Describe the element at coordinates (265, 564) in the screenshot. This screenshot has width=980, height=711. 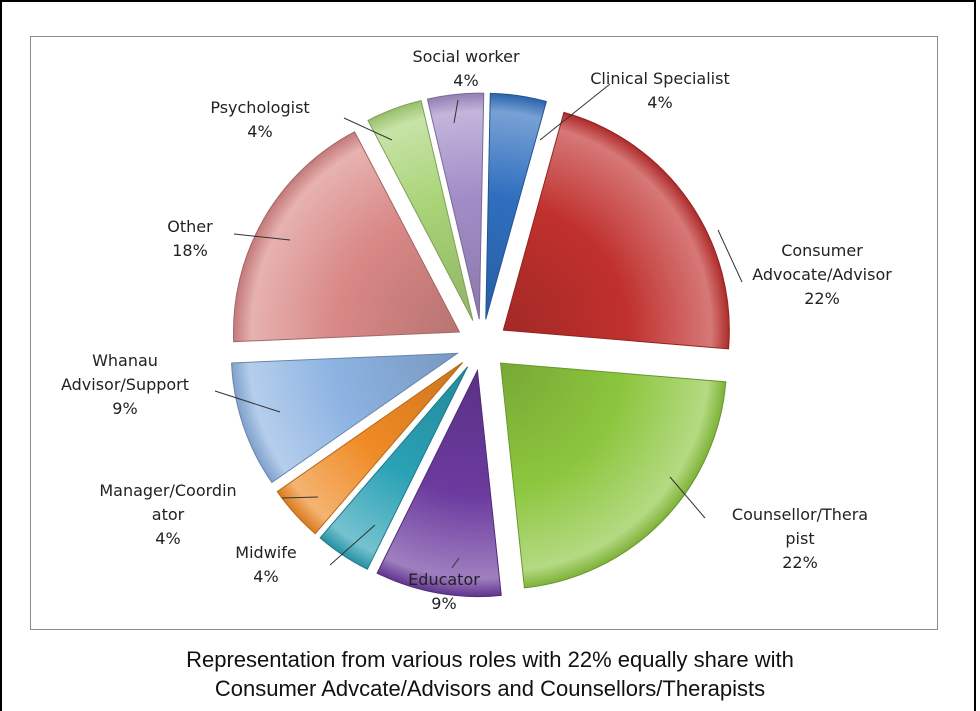
I see `slice-label-4: Midwife 4%` at that location.